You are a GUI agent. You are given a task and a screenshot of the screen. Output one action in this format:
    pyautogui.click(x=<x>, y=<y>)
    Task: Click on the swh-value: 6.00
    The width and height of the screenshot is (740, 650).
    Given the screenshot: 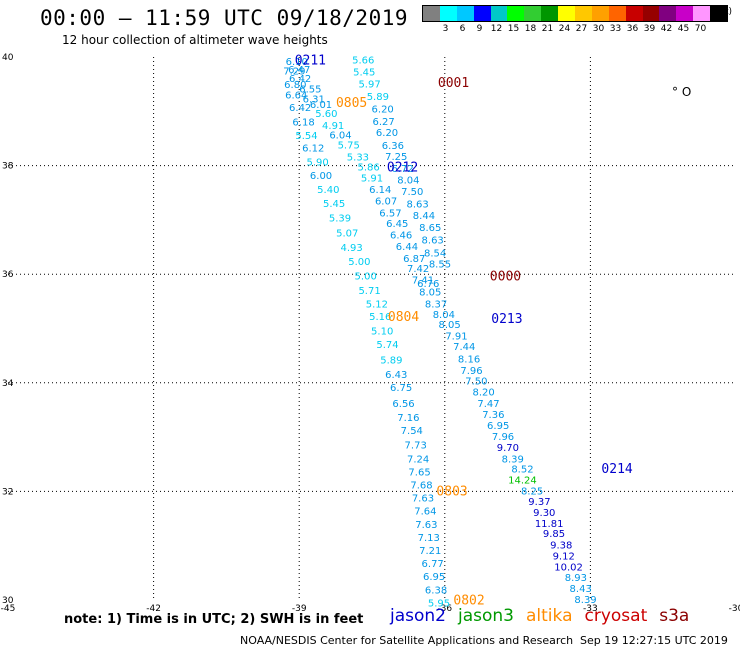 What is the action you would take?
    pyautogui.click(x=321, y=176)
    